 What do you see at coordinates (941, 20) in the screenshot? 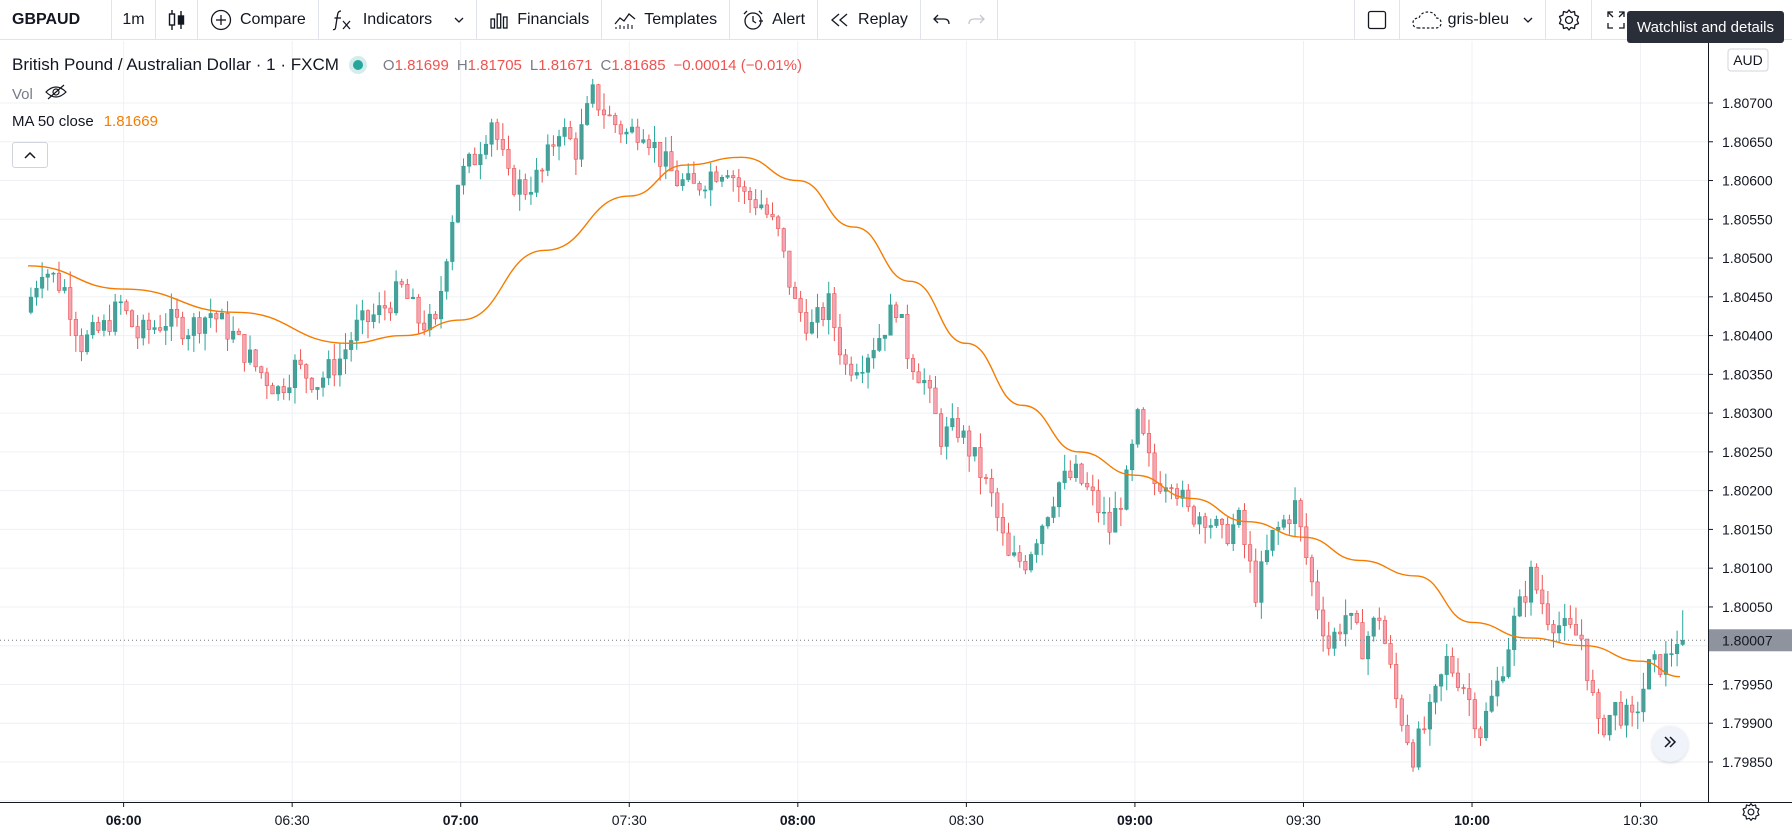
I see `undo-icon` at bounding box center [941, 20].